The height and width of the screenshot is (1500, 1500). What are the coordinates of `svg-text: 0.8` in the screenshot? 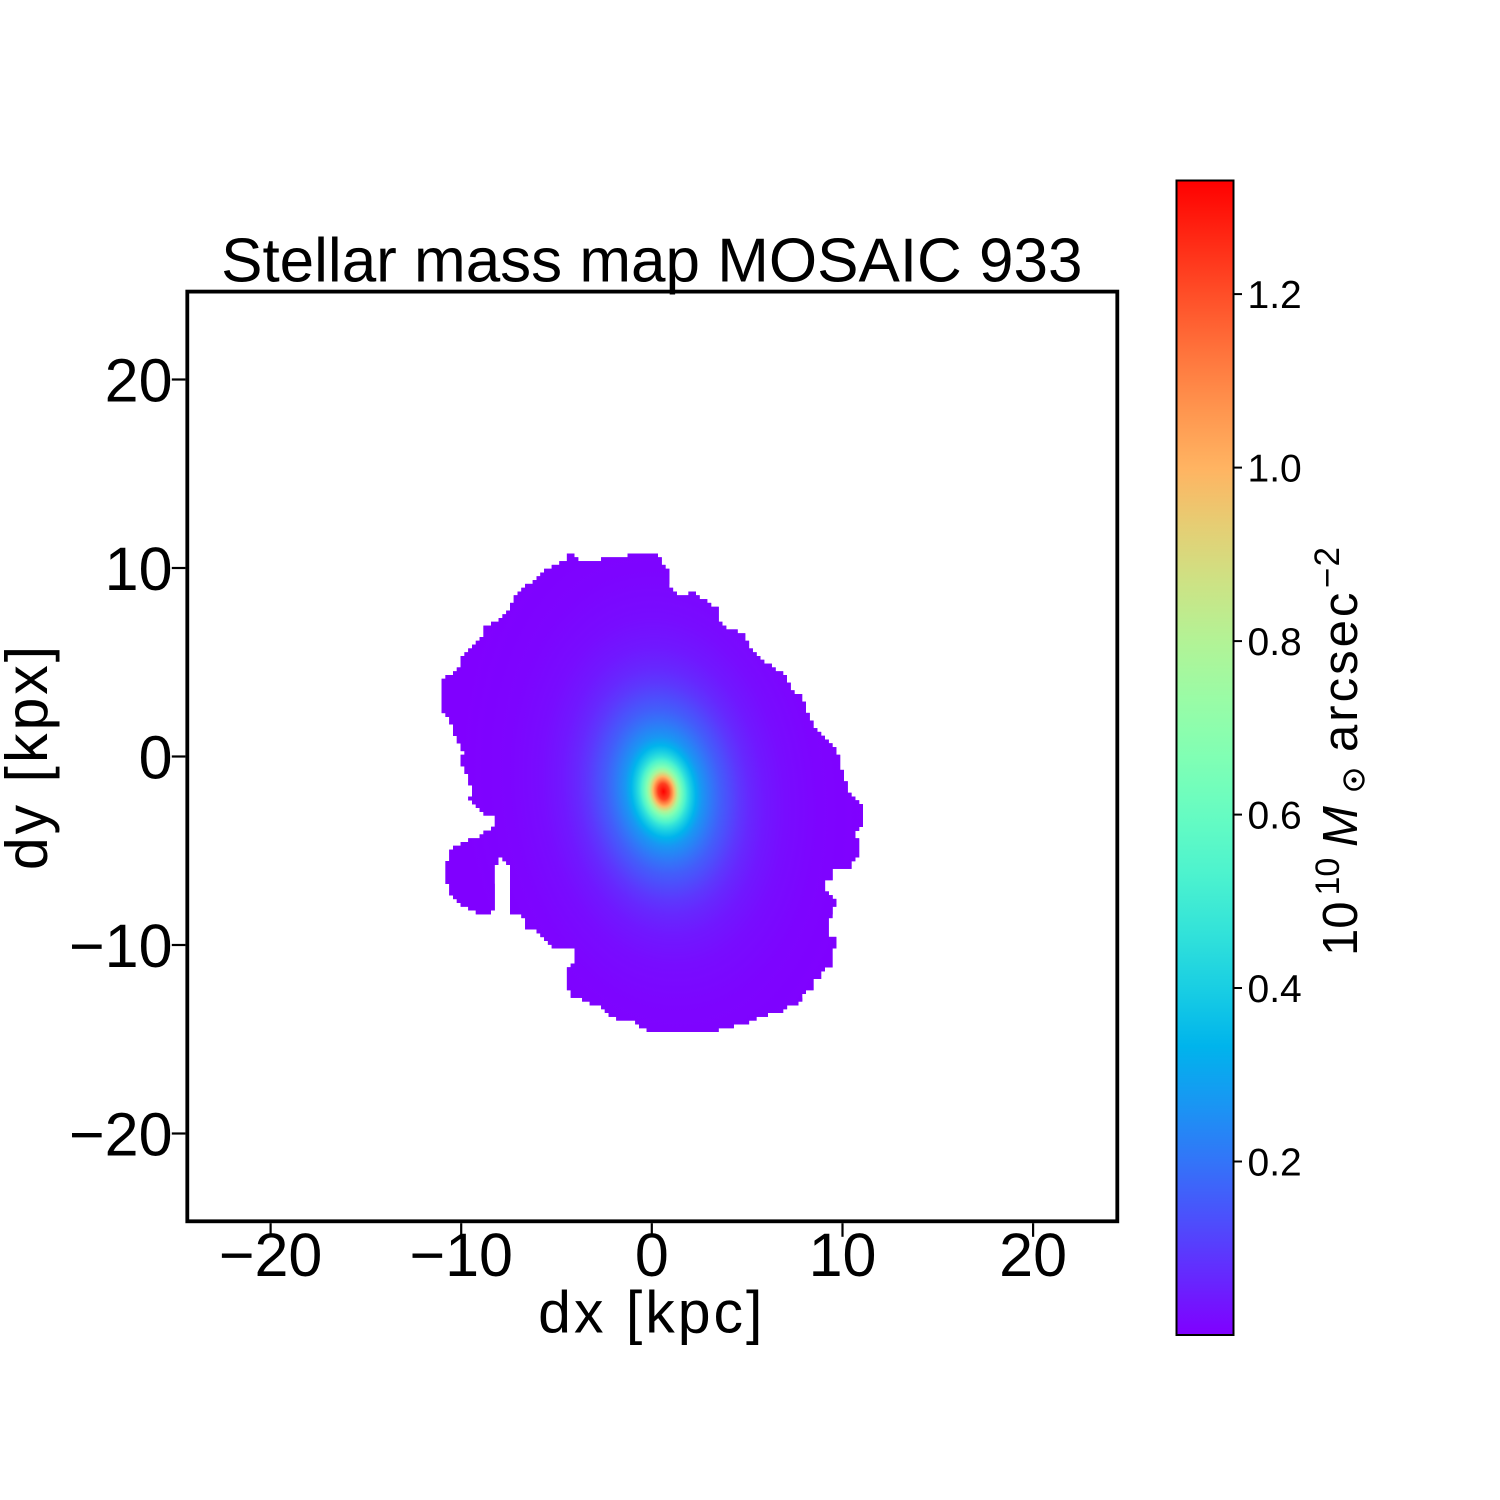 It's located at (1275, 642).